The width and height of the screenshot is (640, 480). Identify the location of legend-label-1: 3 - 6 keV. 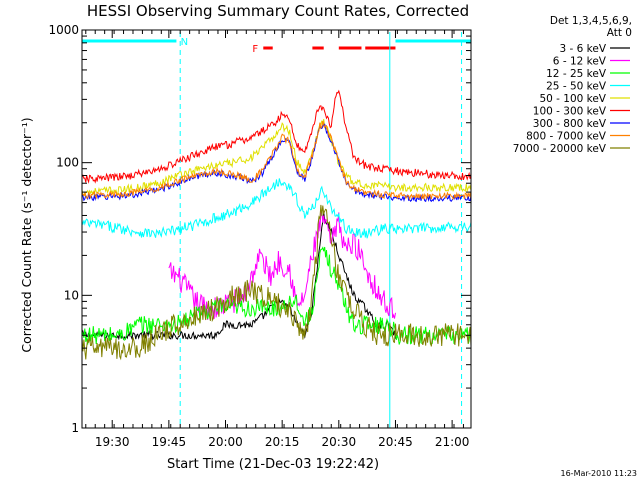
(582, 49).